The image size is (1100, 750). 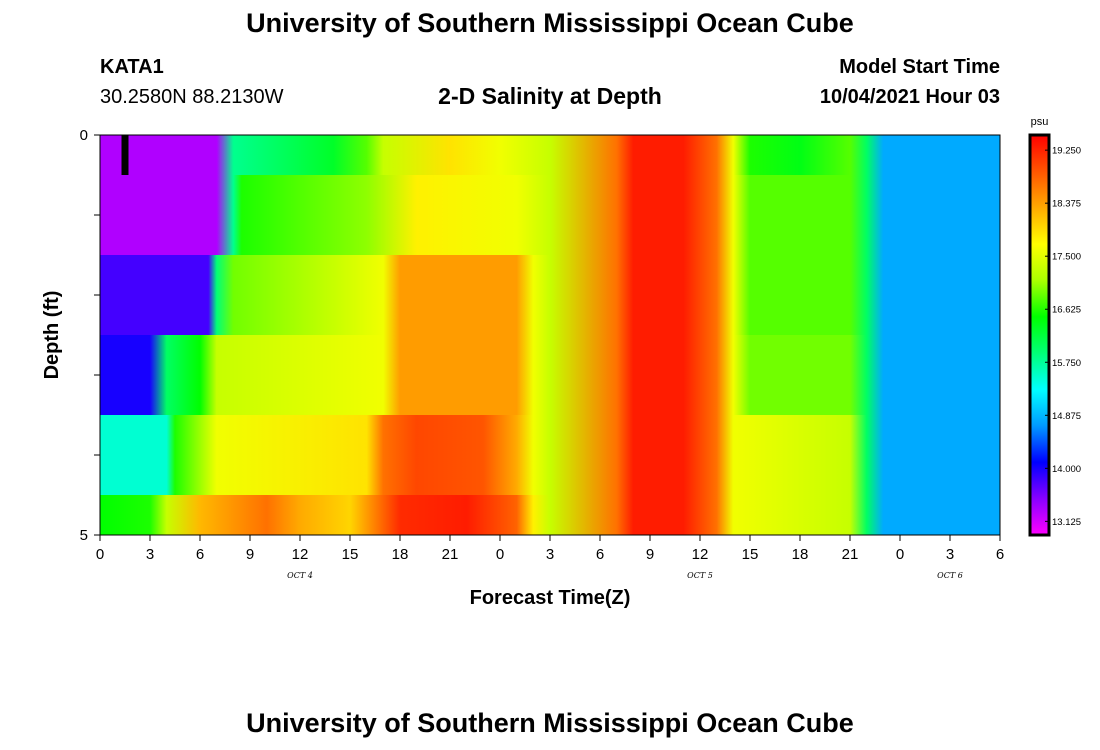 What do you see at coordinates (919, 67) in the screenshot?
I see `model-start-label: Model Start Time` at bounding box center [919, 67].